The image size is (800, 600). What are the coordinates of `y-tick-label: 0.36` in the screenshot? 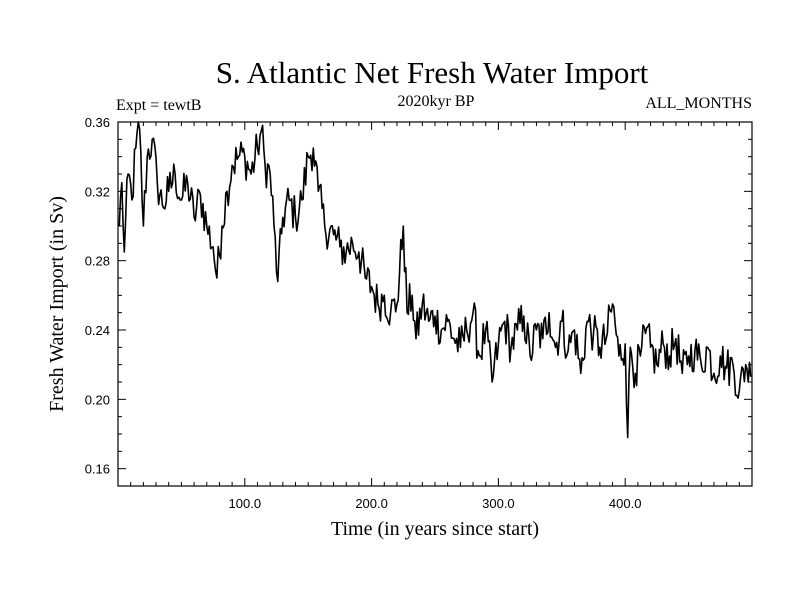 It's located at (97, 122).